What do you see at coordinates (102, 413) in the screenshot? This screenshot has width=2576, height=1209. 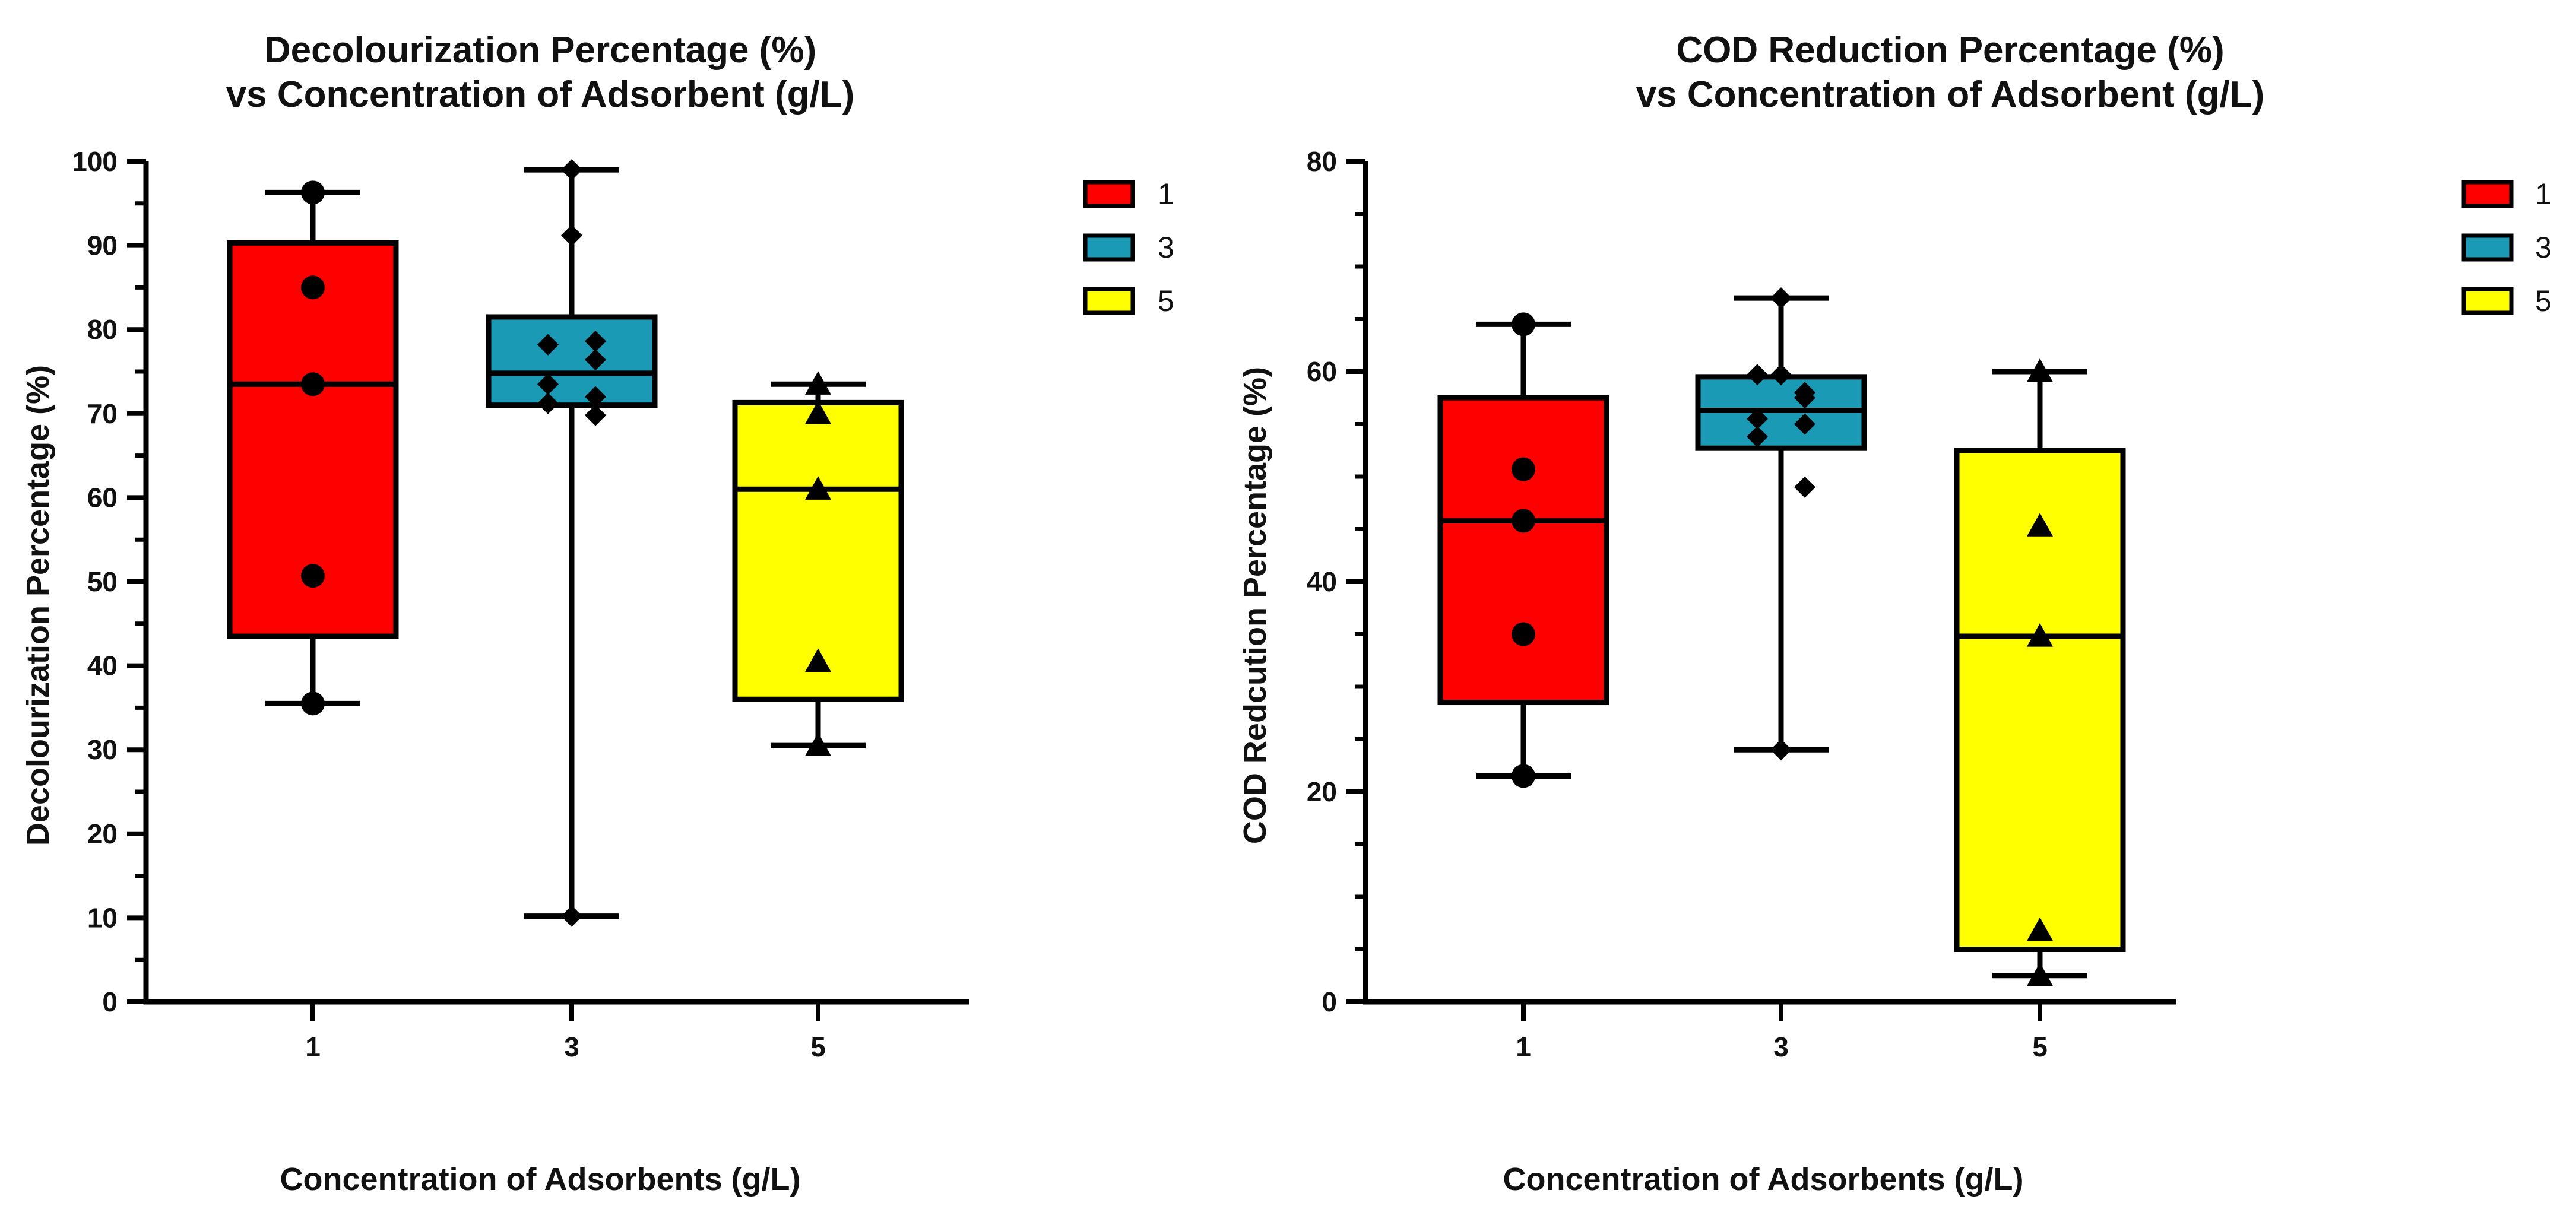 I see `y-tick-label: 70` at bounding box center [102, 413].